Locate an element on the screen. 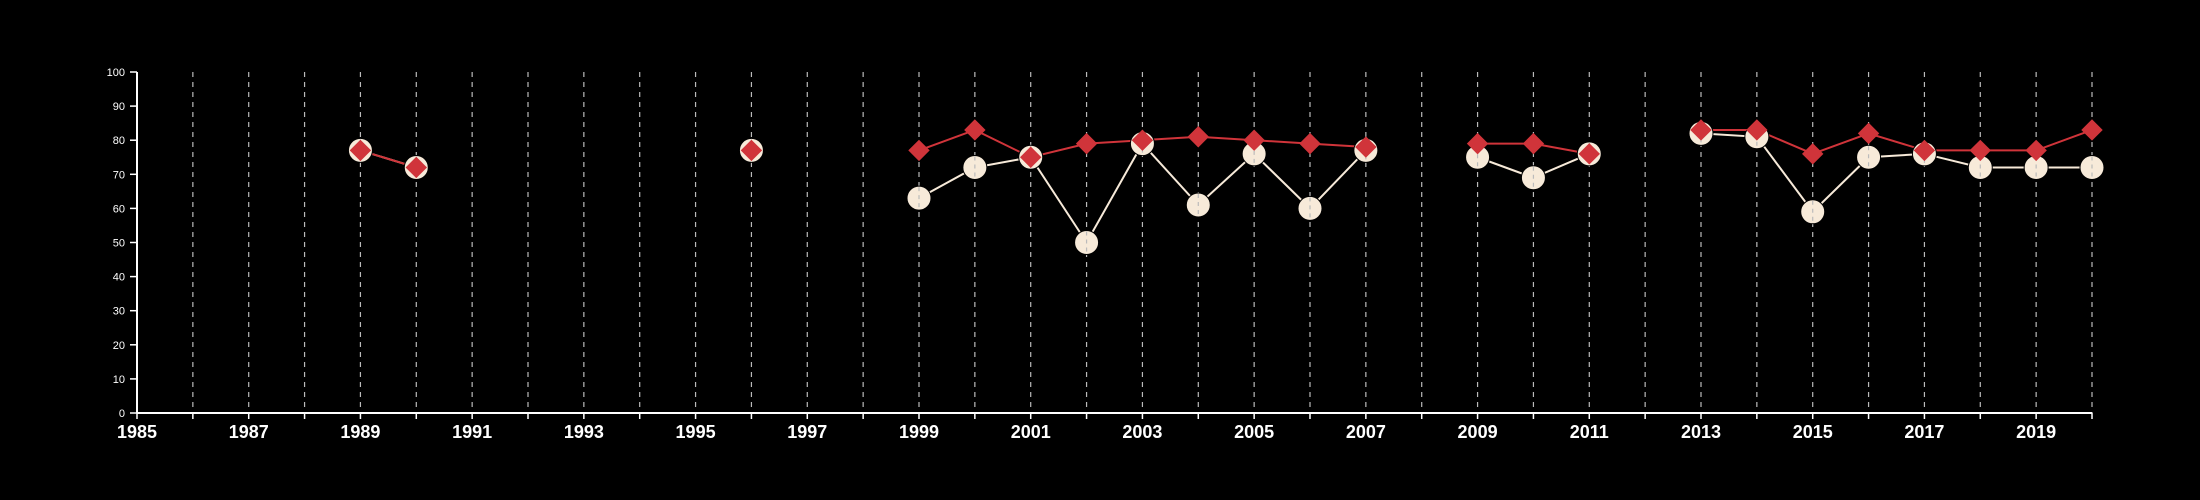 This screenshot has height=500, width=2200. y-tick-label-80: 80 is located at coordinates (119, 141).